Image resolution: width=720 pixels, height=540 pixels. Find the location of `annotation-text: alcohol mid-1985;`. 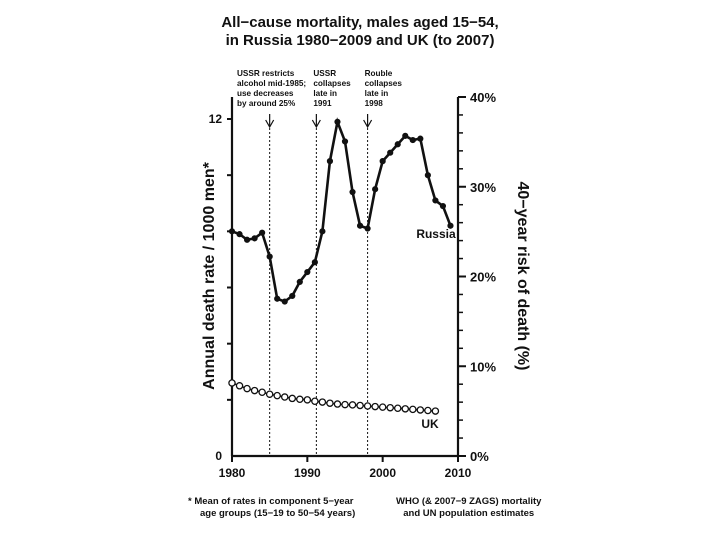

annotation-text: alcohol mid-1985; is located at coordinates (271, 83).